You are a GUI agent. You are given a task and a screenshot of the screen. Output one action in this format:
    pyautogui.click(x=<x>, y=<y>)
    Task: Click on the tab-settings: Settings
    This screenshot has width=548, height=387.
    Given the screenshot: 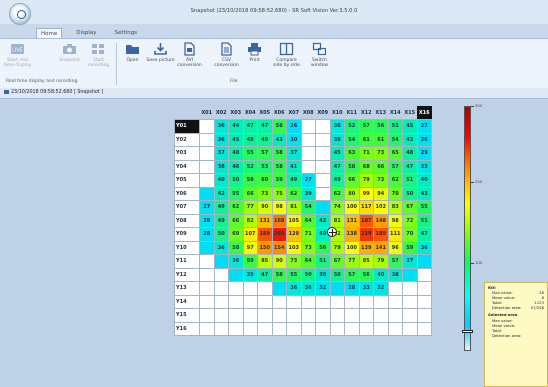 What is the action you would take?
    pyautogui.click(x=126, y=33)
    